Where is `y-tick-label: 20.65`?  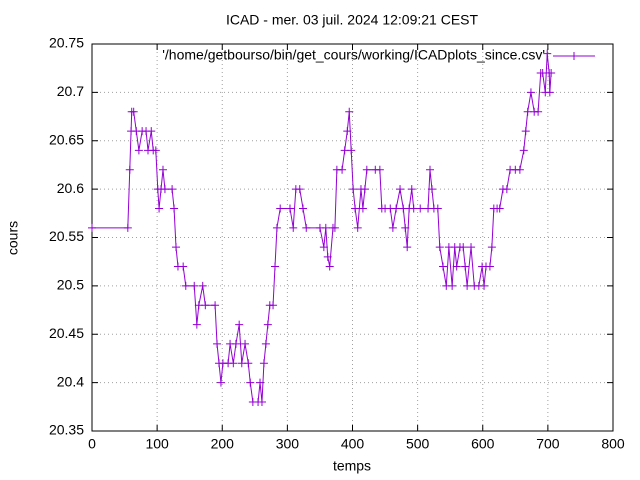 y-tick-label: 20.65 is located at coordinates (66, 139).